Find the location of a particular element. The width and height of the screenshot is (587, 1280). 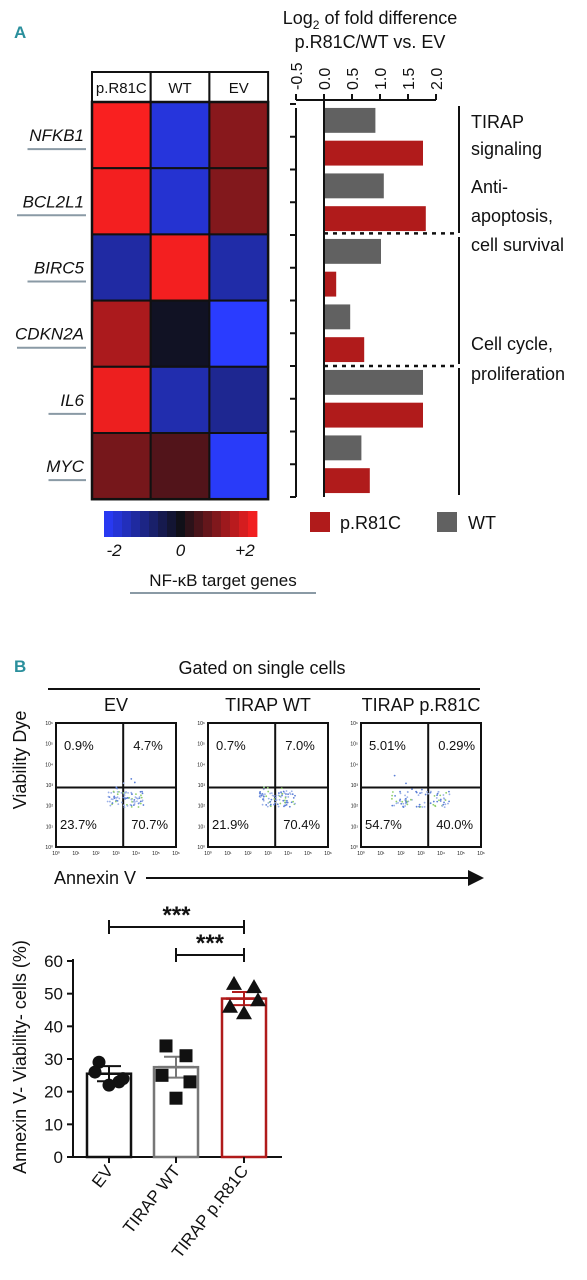

quadrant-percent: 23.7% is located at coordinates (78, 824).